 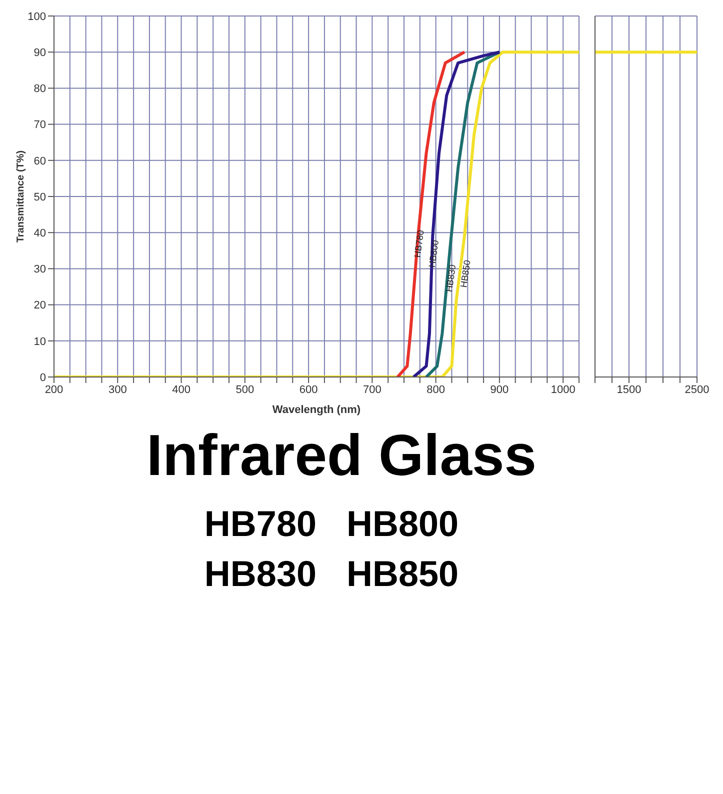 What do you see at coordinates (117, 390) in the screenshot?
I see `x-tick-label: 300` at bounding box center [117, 390].